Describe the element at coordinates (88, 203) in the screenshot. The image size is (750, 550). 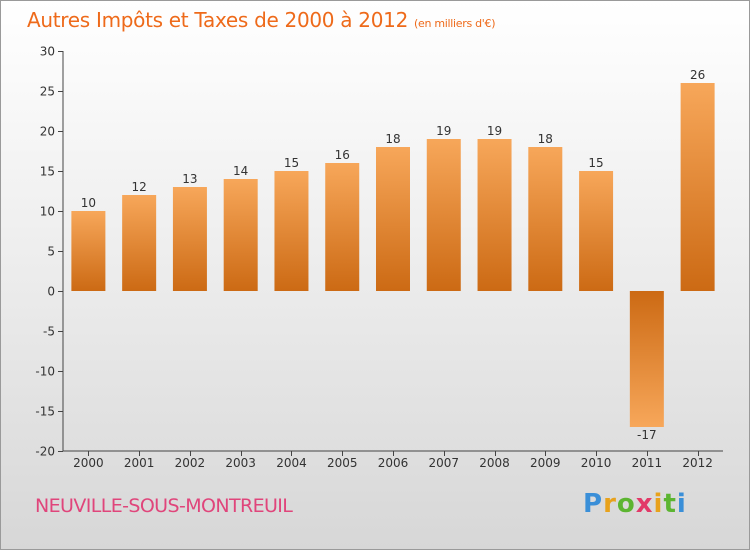
I see `data-label: 10` at that location.